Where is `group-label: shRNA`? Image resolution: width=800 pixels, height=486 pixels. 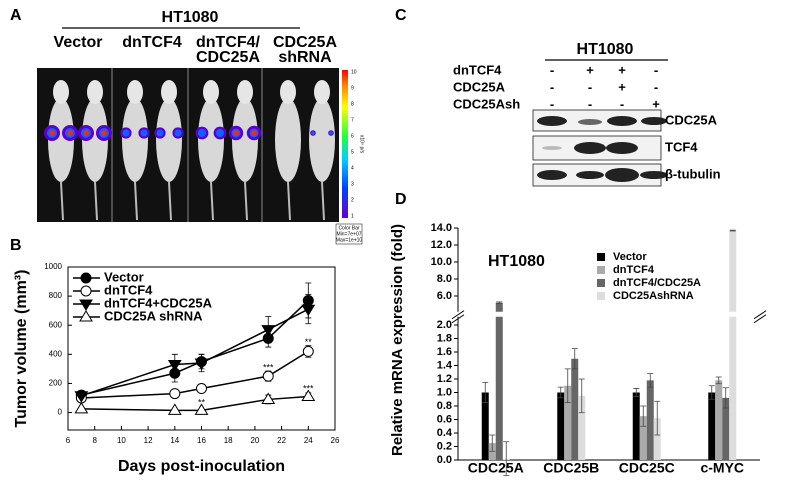
group-label: shRNA is located at coordinates (305, 57).